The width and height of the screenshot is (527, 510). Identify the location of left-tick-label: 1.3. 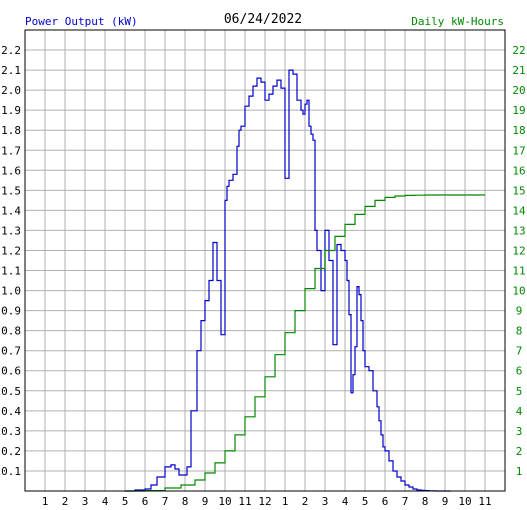
(11, 230).